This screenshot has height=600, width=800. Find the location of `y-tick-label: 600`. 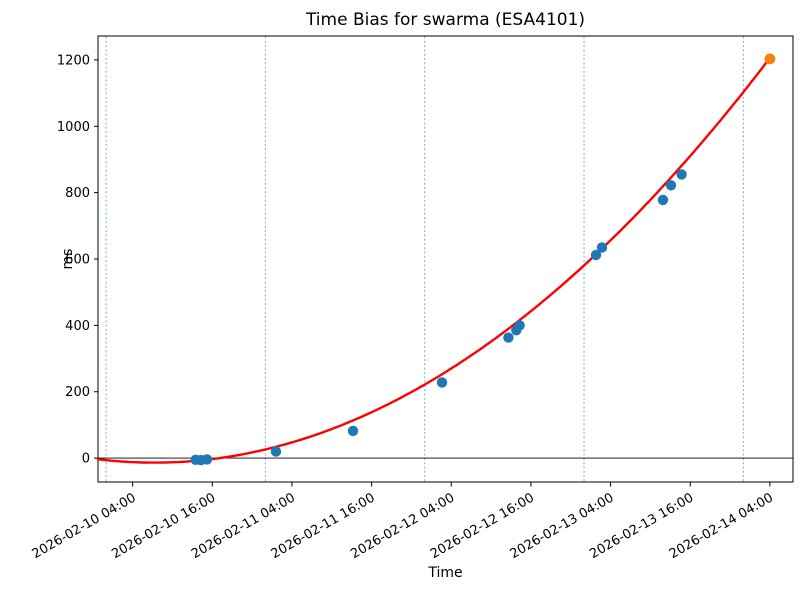

y-tick-label: 600 is located at coordinates (77, 260).